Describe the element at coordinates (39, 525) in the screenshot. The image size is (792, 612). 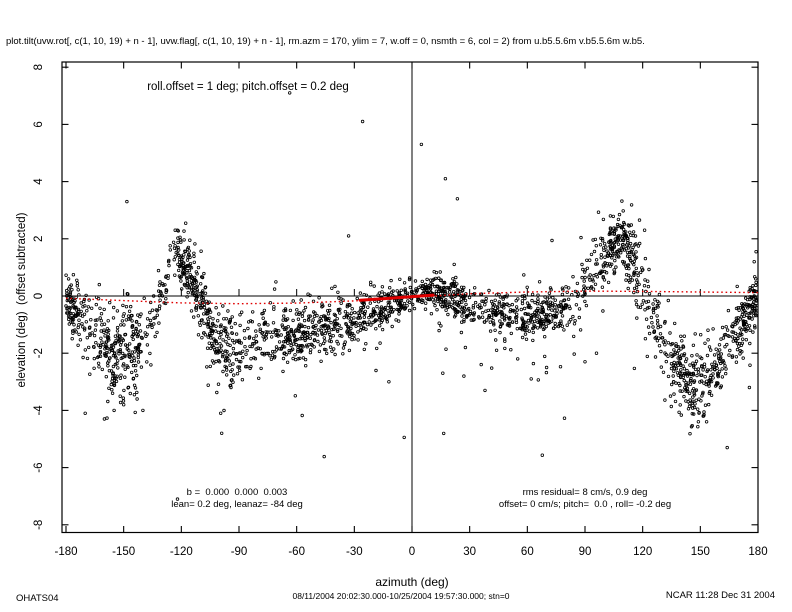
I see `y-tick-label: -8` at that location.